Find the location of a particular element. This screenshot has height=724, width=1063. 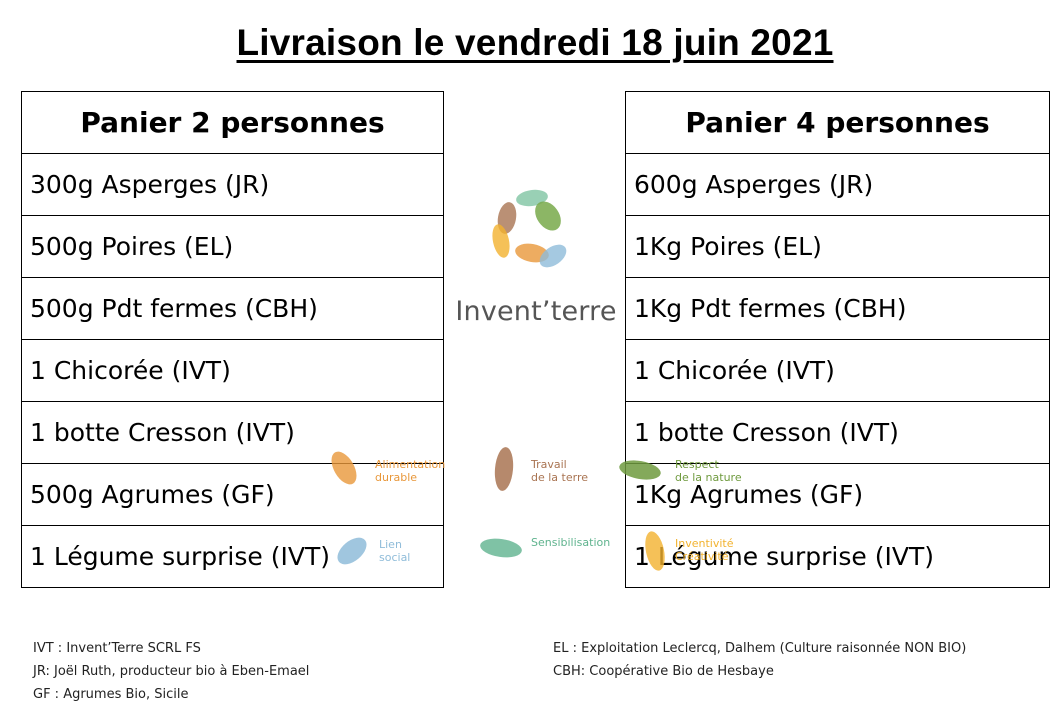

brown-leaf-icon is located at coordinates (504, 469).